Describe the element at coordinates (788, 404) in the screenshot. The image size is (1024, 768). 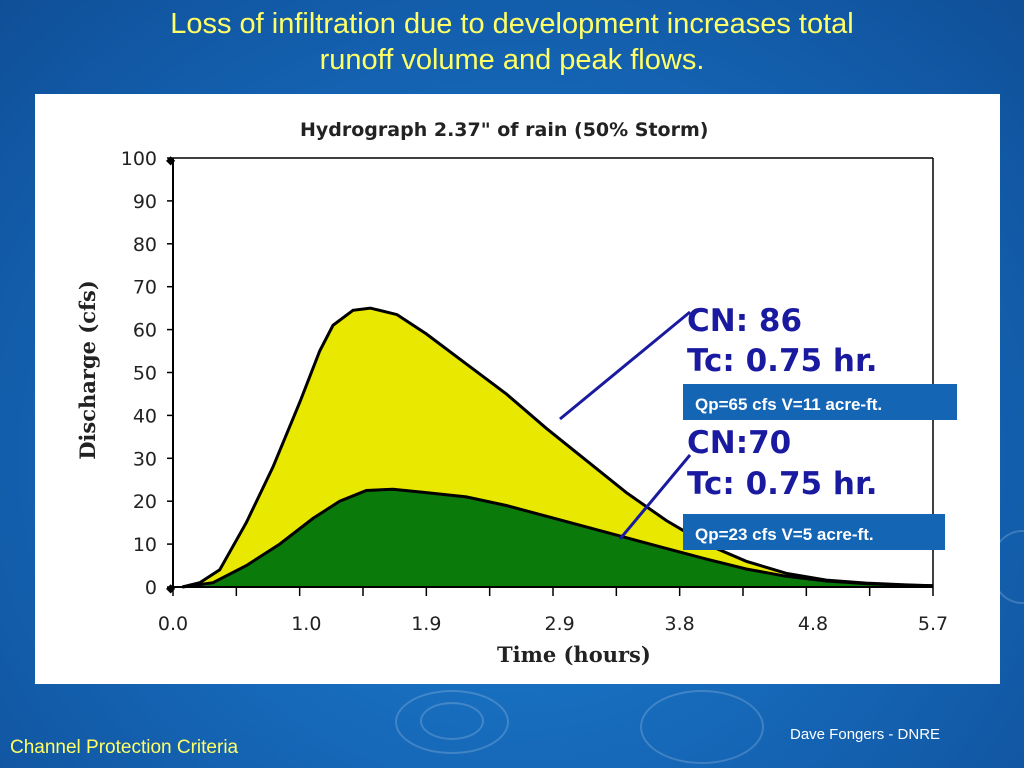
I see `qp-box-cn86-text: Qp=65 cfs V=11 acre-ft.` at that location.